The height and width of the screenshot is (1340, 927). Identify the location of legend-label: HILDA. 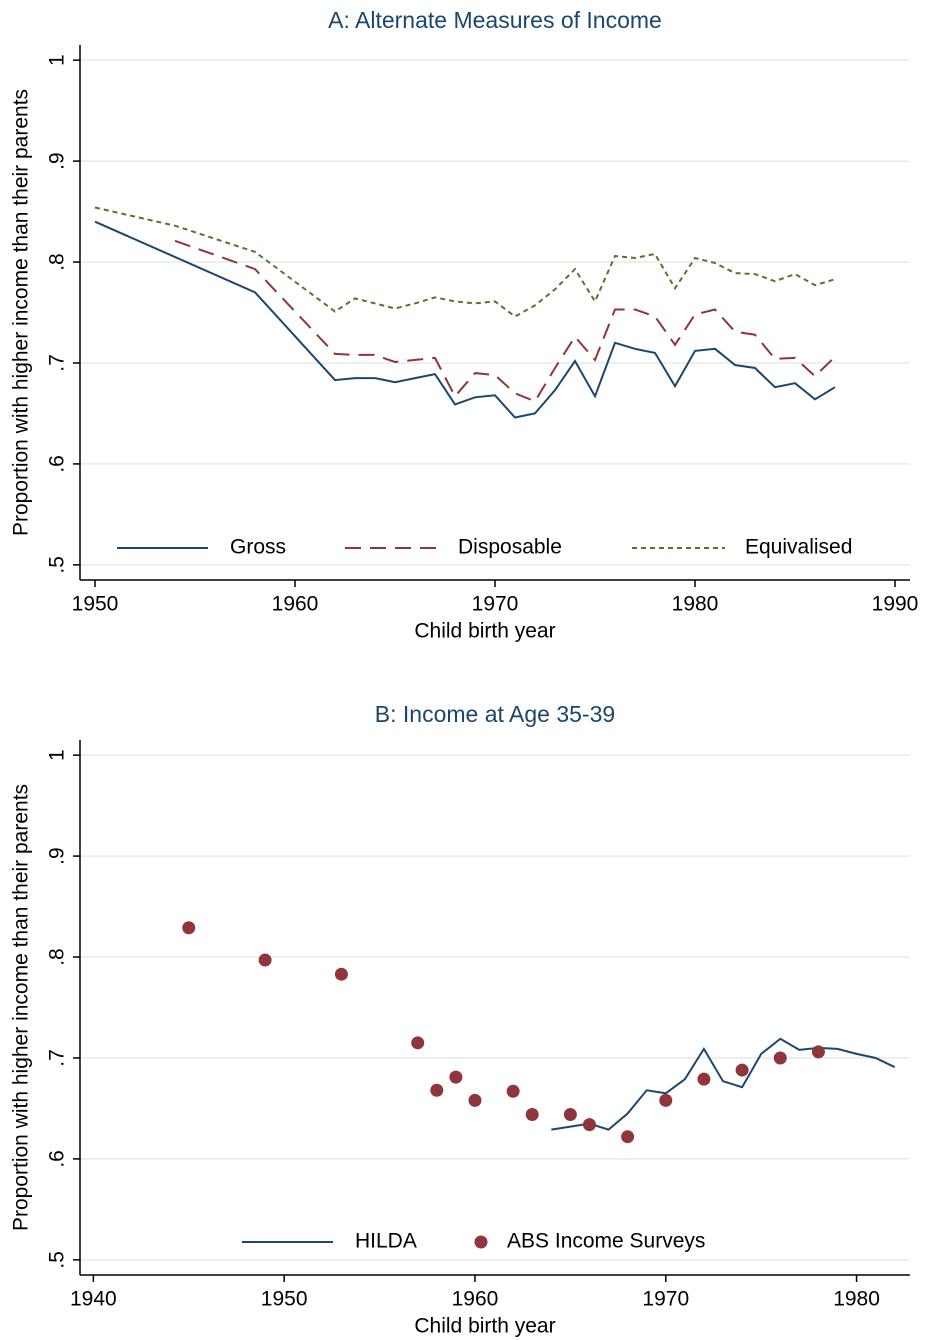
(386, 1241).